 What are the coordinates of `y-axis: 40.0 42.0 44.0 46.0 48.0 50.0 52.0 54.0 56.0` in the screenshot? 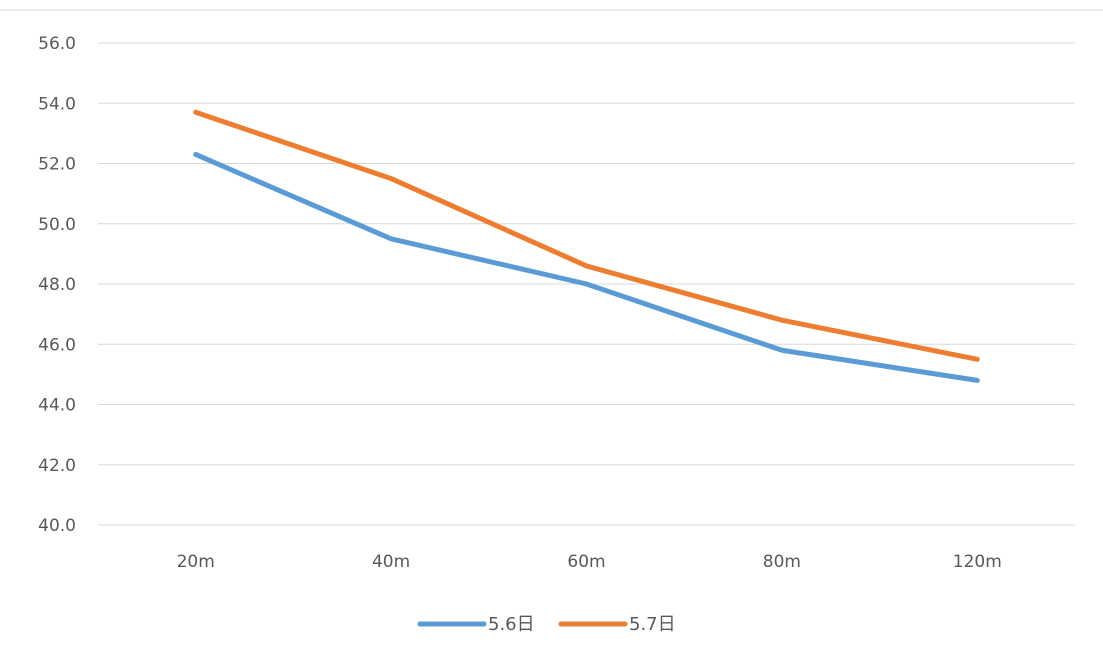 It's located at (57, 285).